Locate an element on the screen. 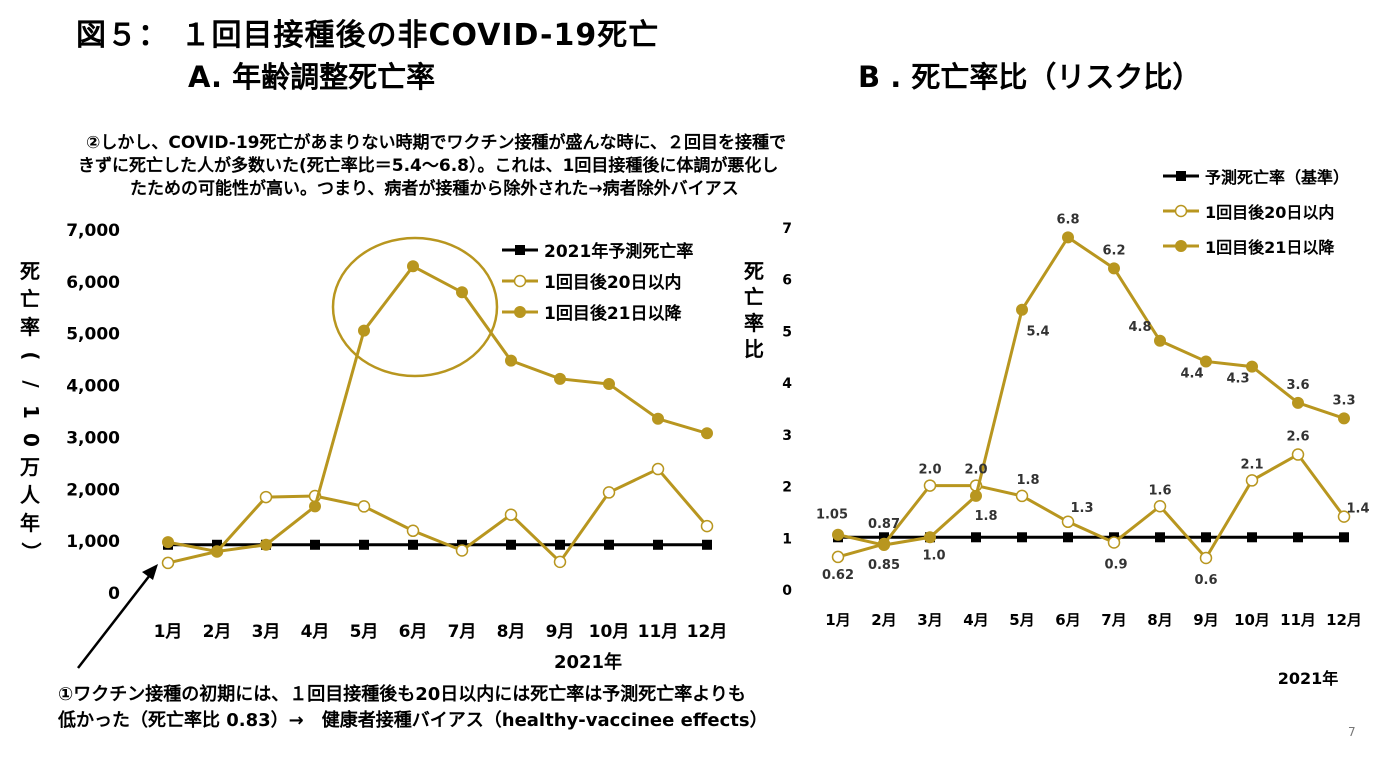 The width and height of the screenshot is (1387, 757). x-tick-label: 2月 is located at coordinates (217, 632).